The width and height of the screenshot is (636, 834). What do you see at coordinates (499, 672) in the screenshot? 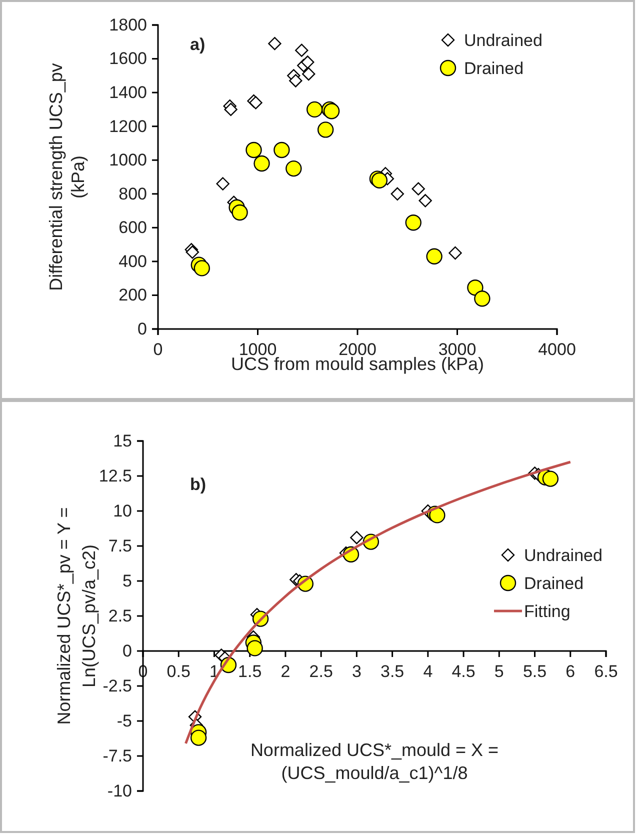
I see `x-tick-label: 5` at bounding box center [499, 672].